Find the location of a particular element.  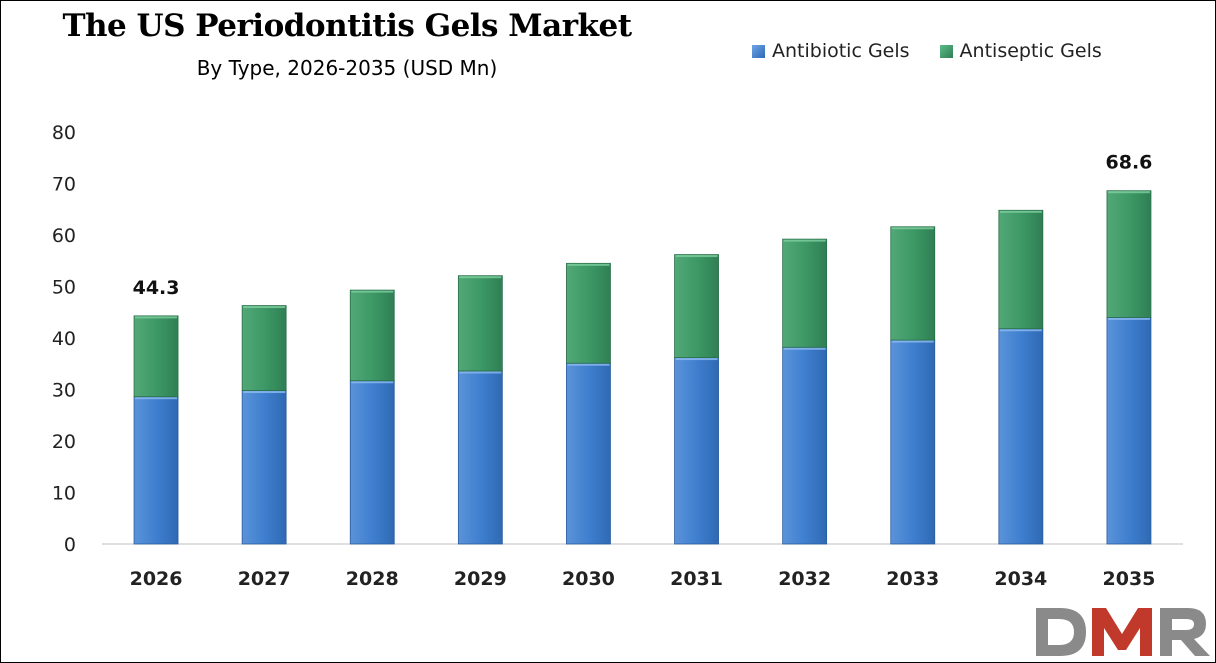

y-tick-label: 50 is located at coordinates (64, 288).